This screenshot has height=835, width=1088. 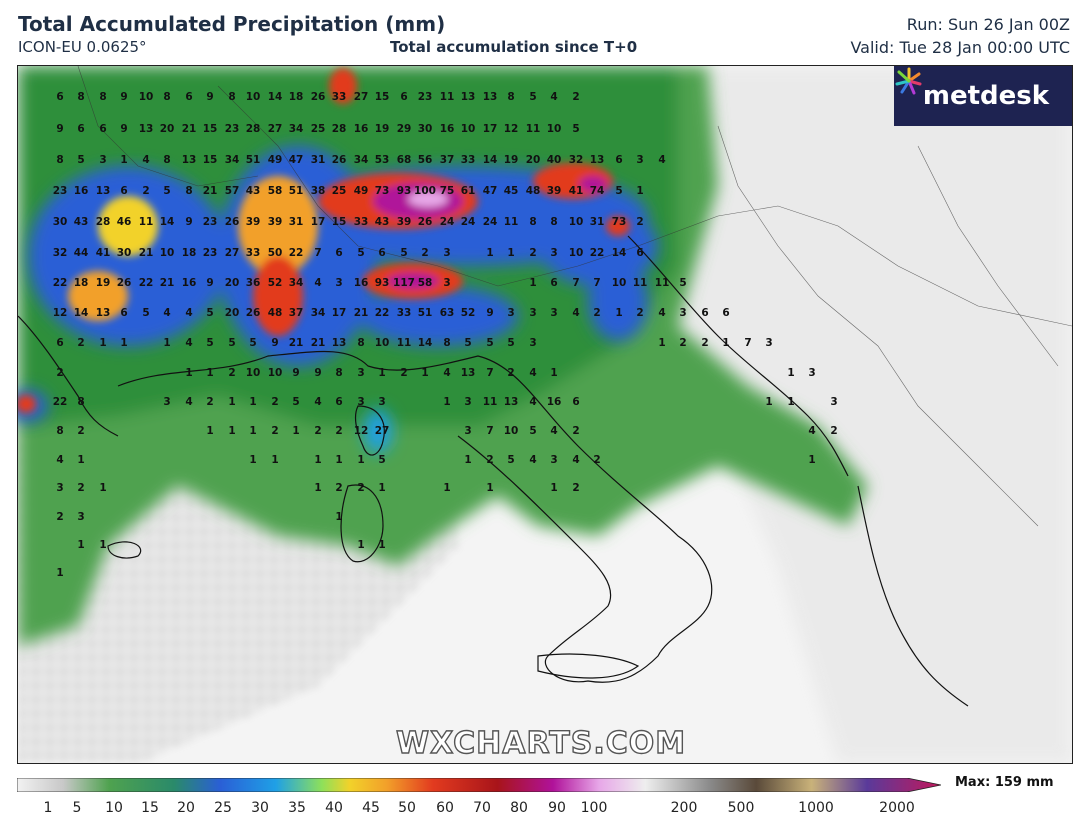 I want to click on precip-value-label: 93, so click(x=404, y=191).